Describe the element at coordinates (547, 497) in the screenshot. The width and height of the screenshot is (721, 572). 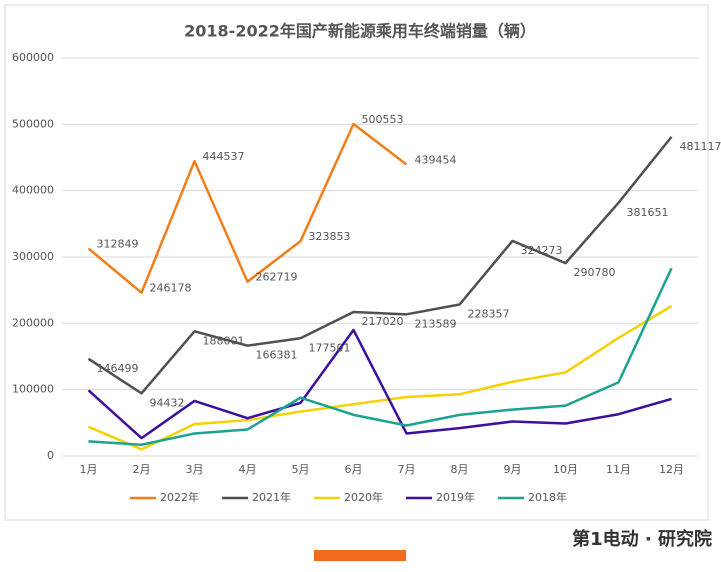
I see `legend-label: 2018年` at that location.